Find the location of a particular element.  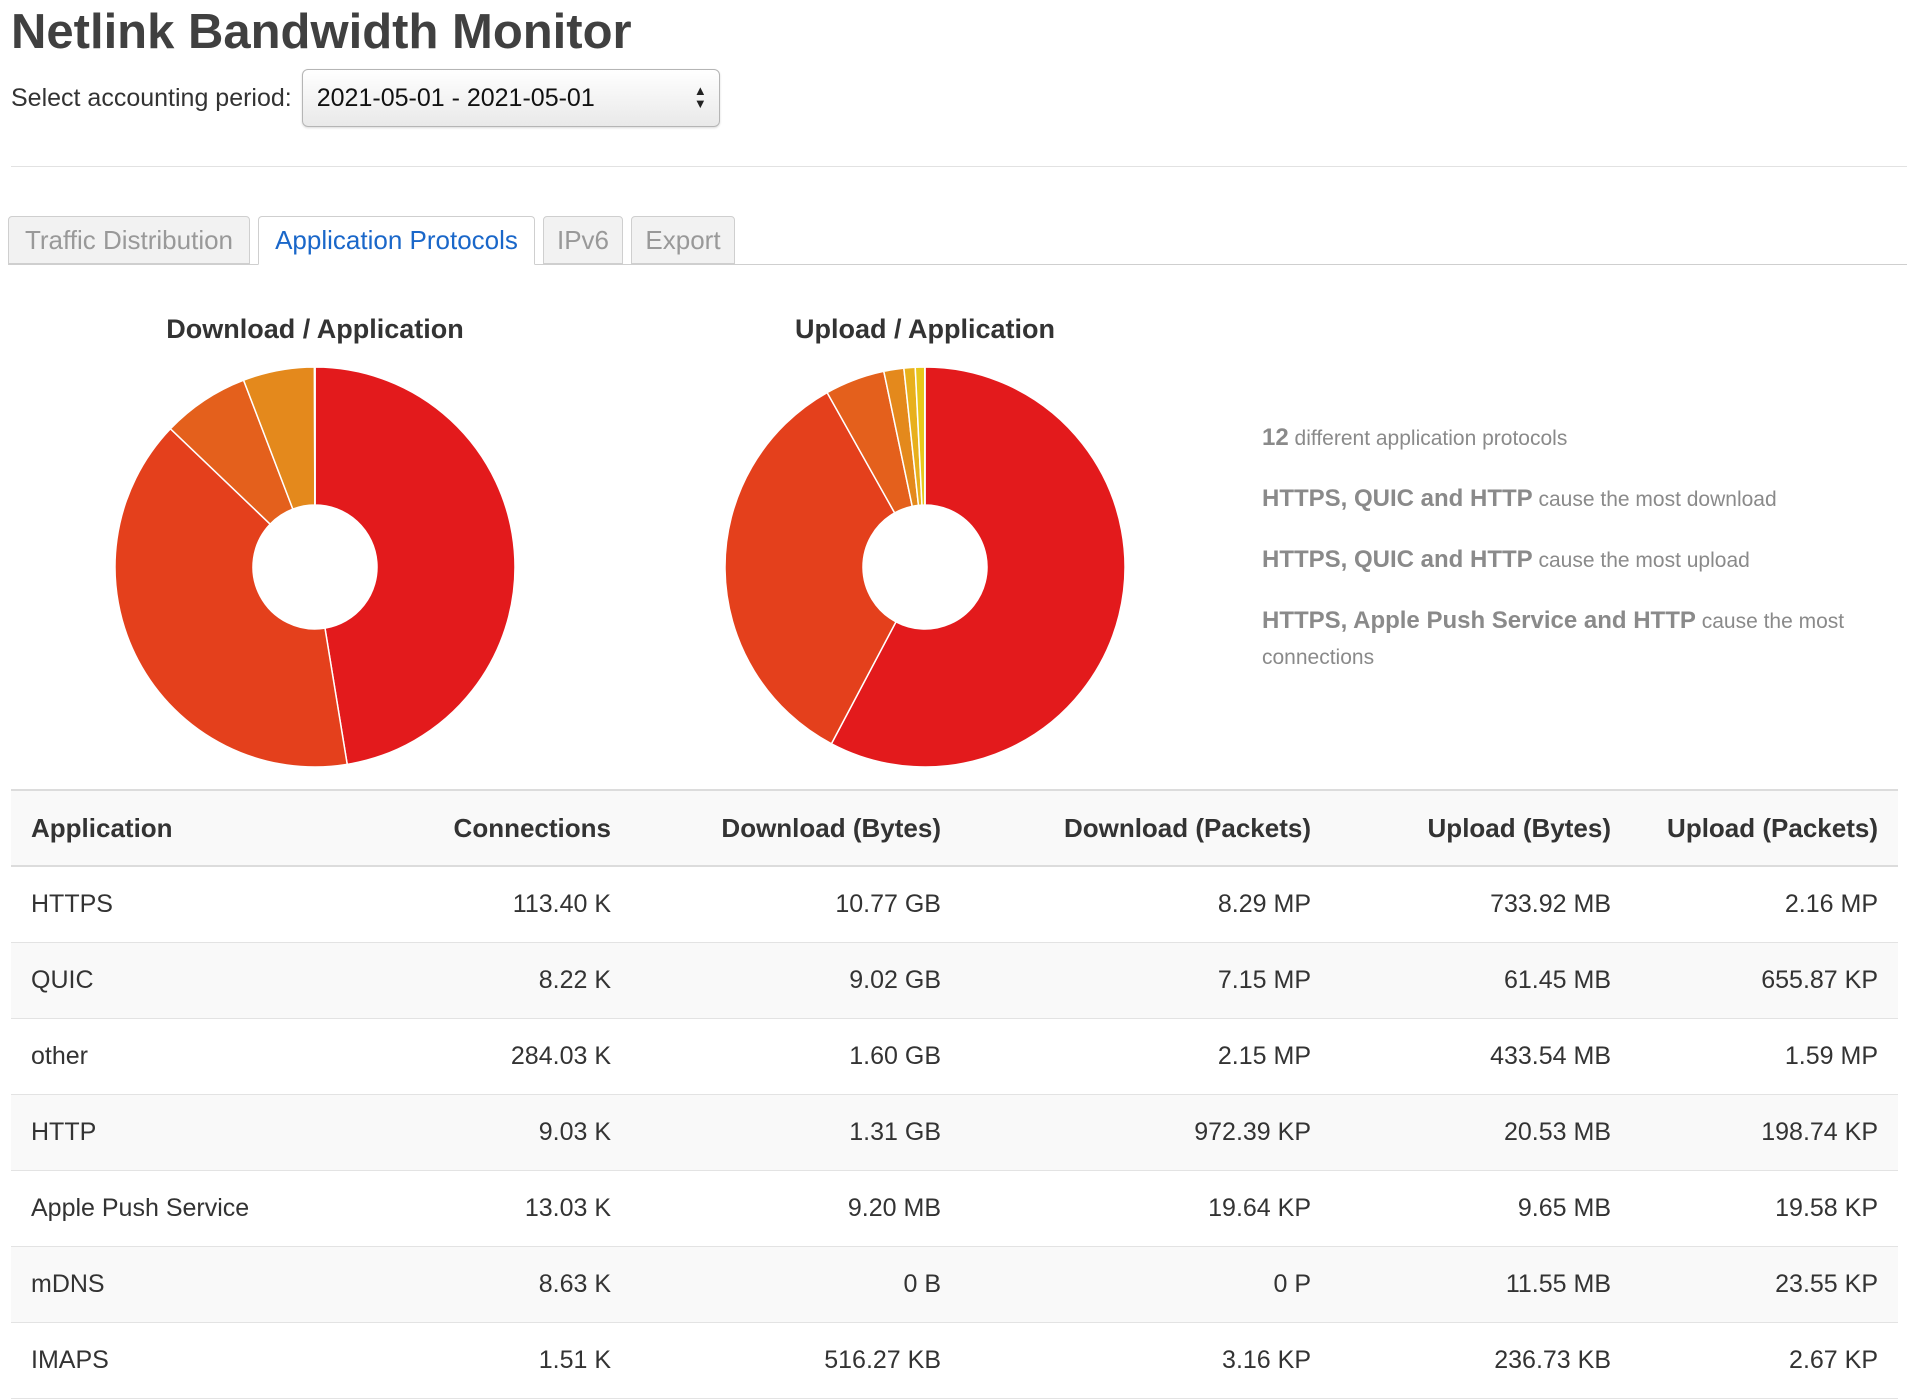

col-application: Application is located at coordinates (166, 828).